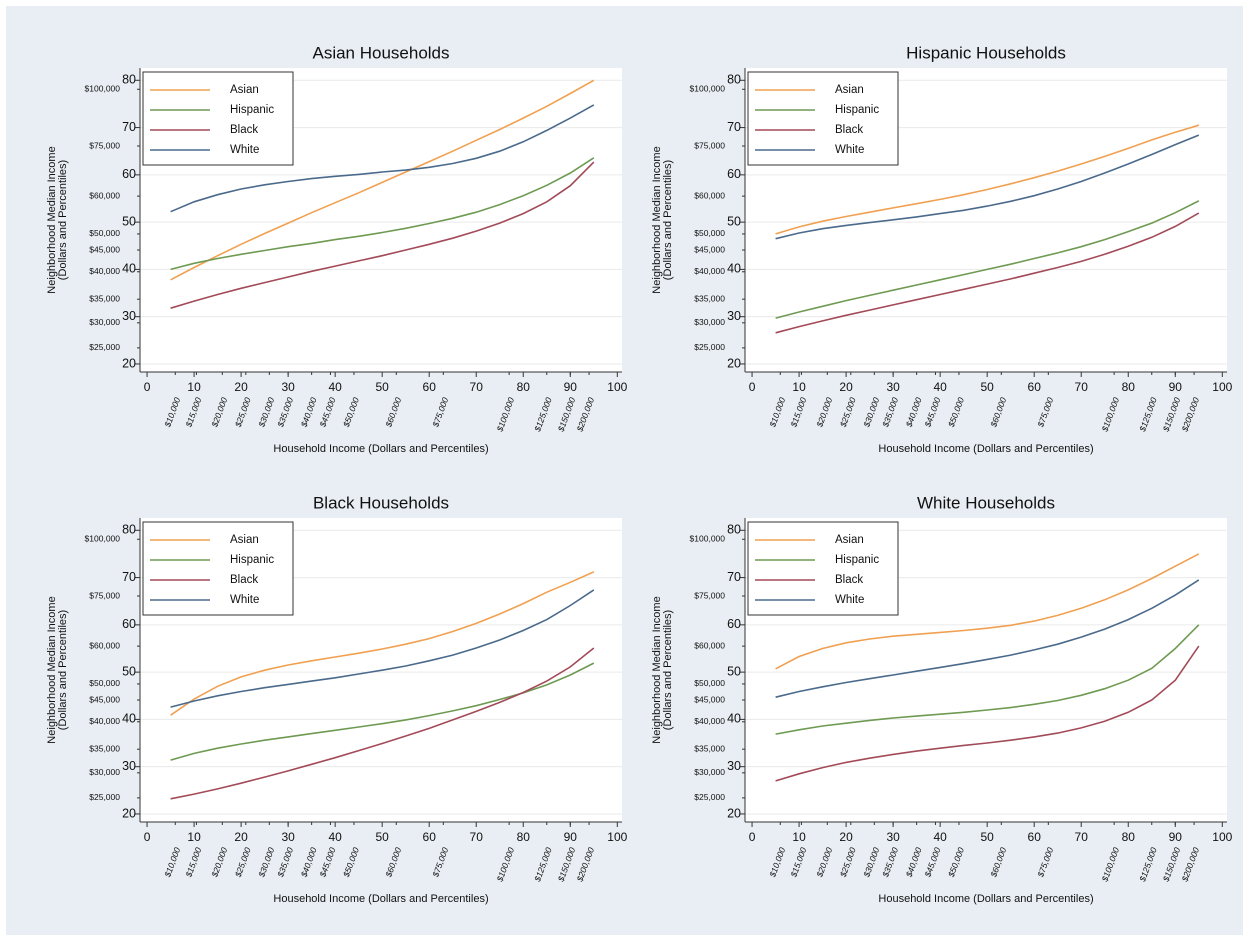  I want to click on y-dollar-tick-label: $25,000, so click(709, 347).